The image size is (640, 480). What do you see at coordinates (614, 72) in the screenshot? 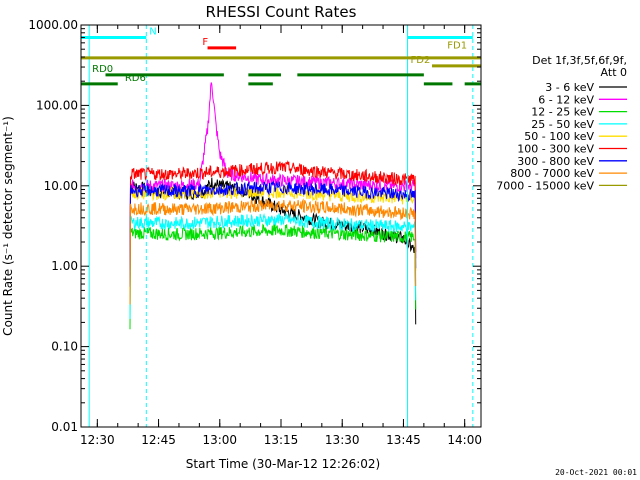
I see `legend-header-line: Att 0` at bounding box center [614, 72].